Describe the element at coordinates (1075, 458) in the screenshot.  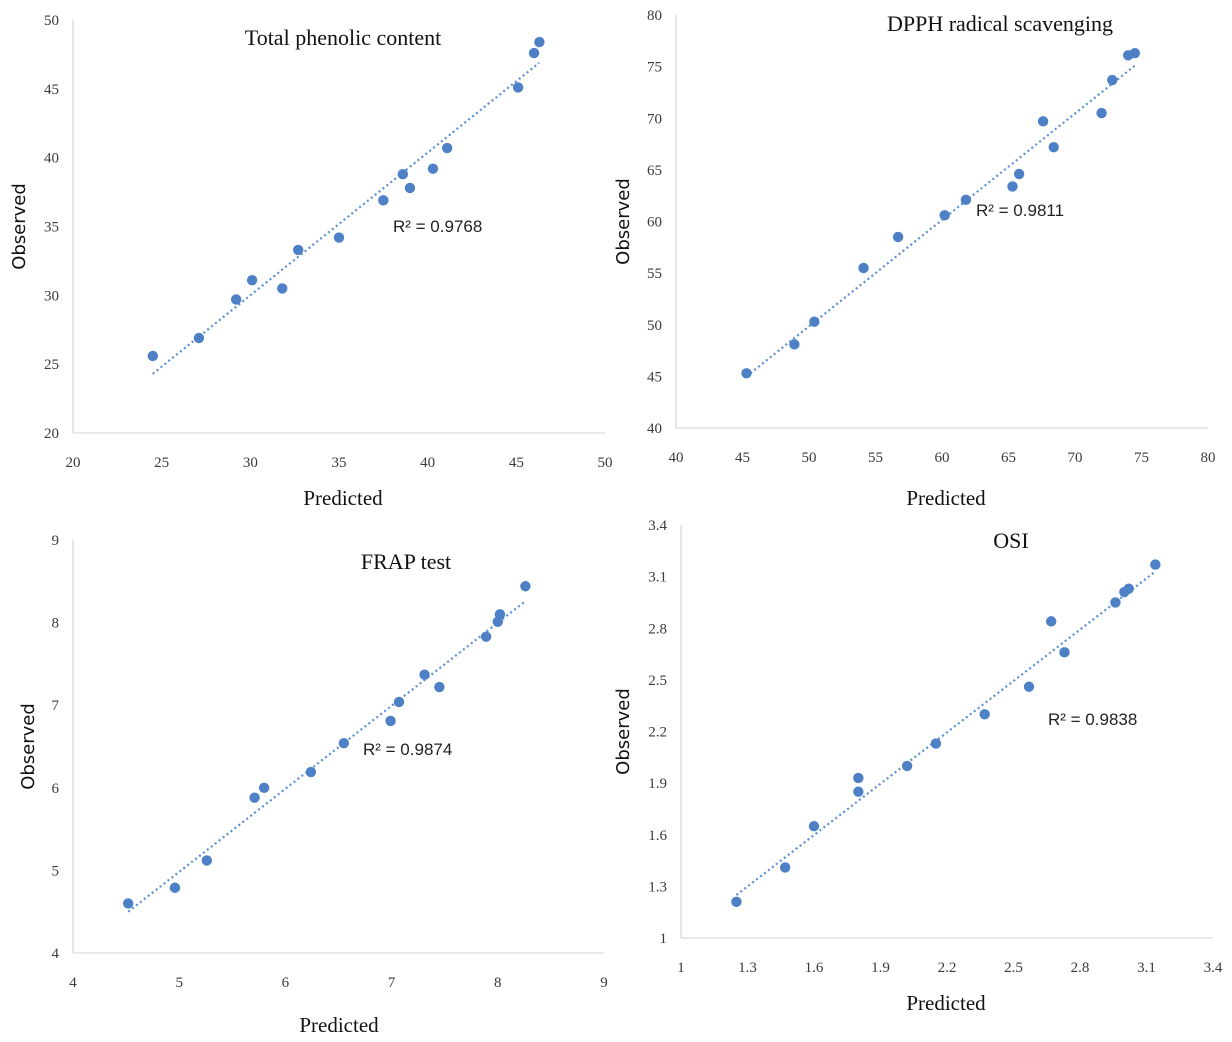
I see `x-tick-label: 70` at that location.